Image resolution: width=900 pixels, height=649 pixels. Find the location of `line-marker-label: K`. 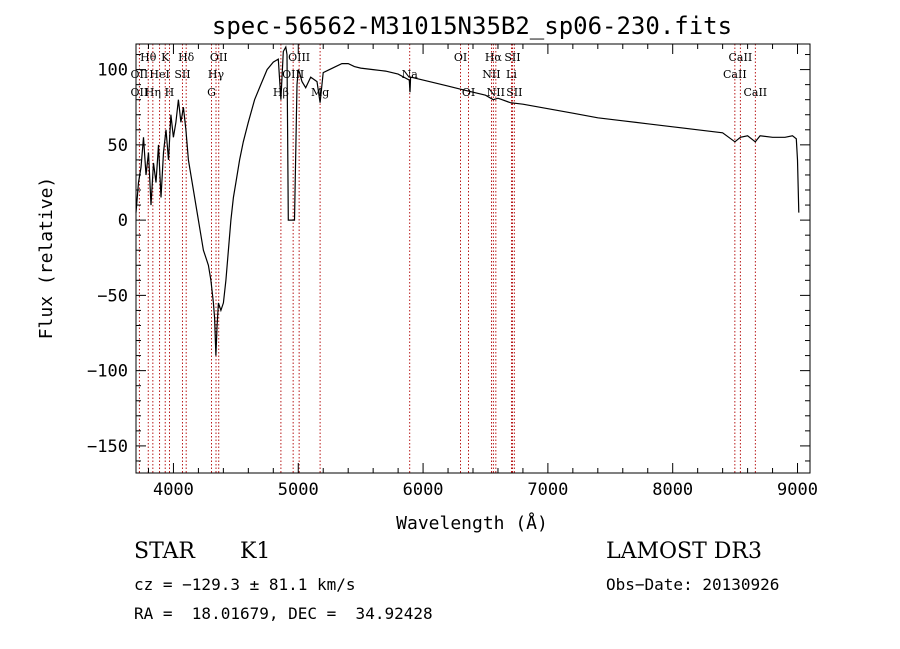

line-marker-label: K is located at coordinates (165, 57).